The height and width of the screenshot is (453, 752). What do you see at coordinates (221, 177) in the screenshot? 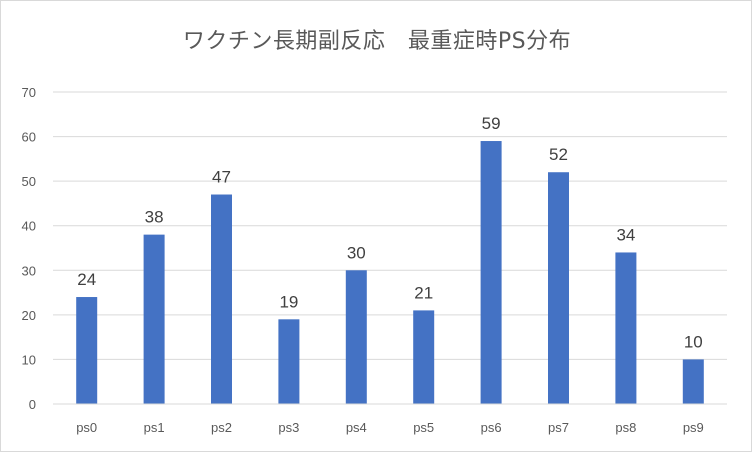
I see `data-label-ps2: 47` at bounding box center [221, 177].